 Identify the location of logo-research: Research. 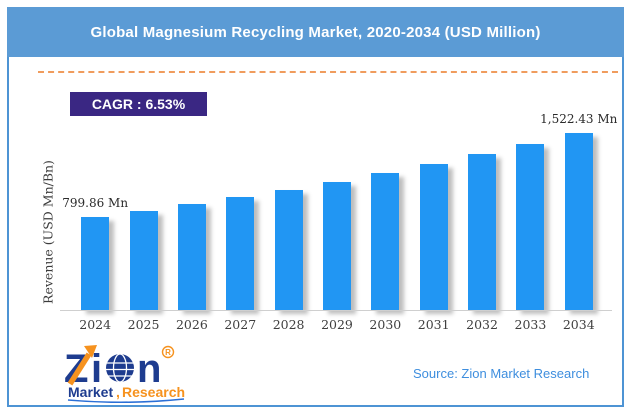
(153, 392).